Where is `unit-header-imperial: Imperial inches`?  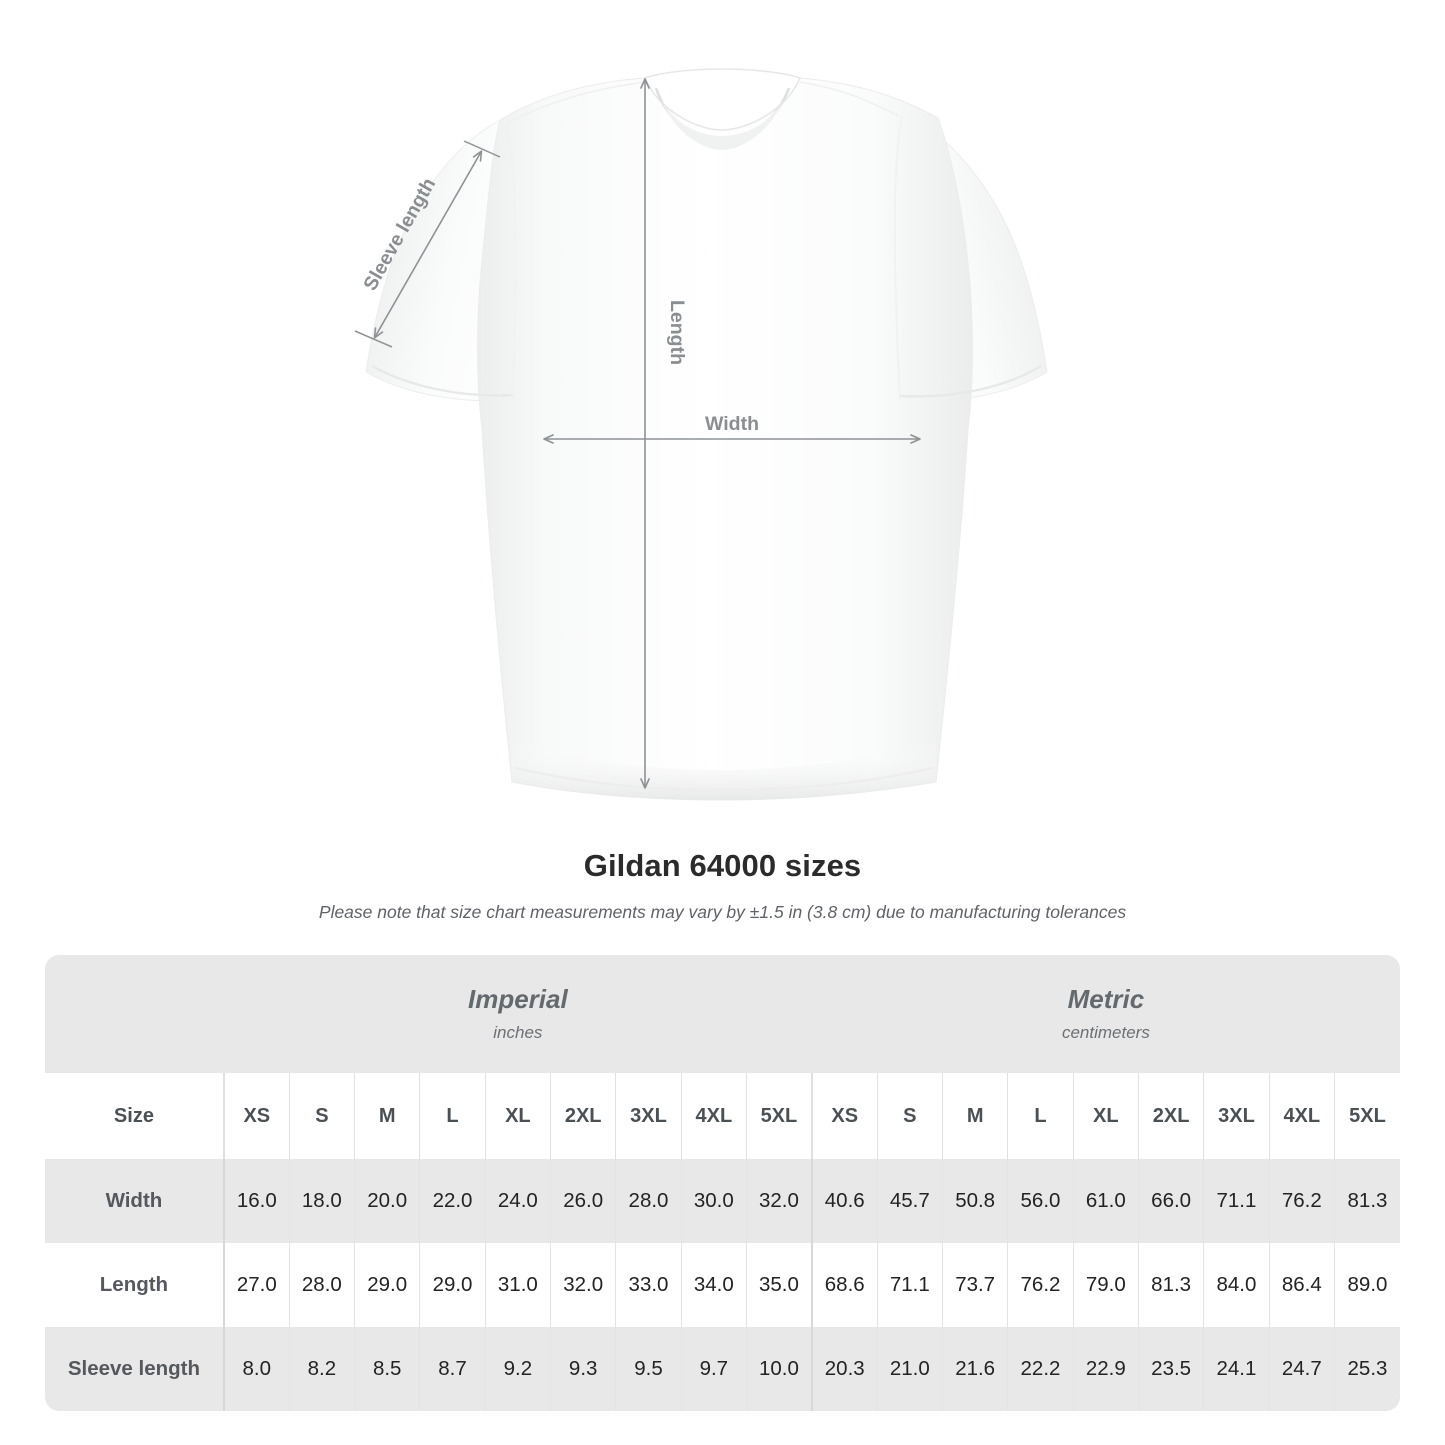
unit-header-imperial: Imperial inches is located at coordinates (517, 1014).